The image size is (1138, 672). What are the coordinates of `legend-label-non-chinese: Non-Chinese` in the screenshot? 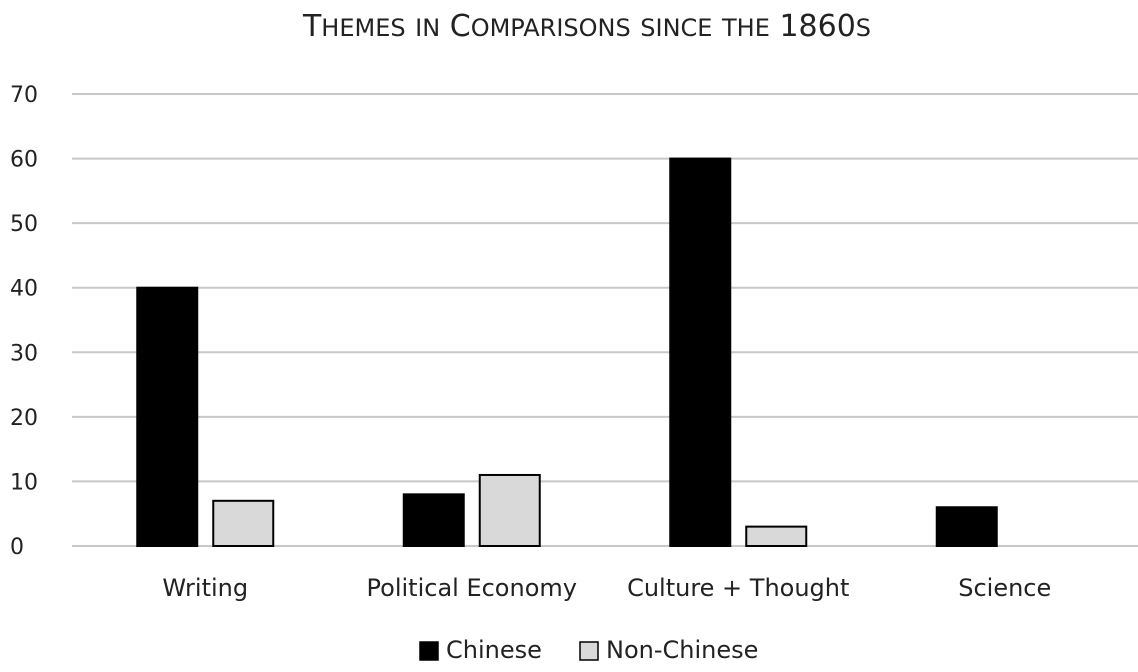 It's located at (682, 650).